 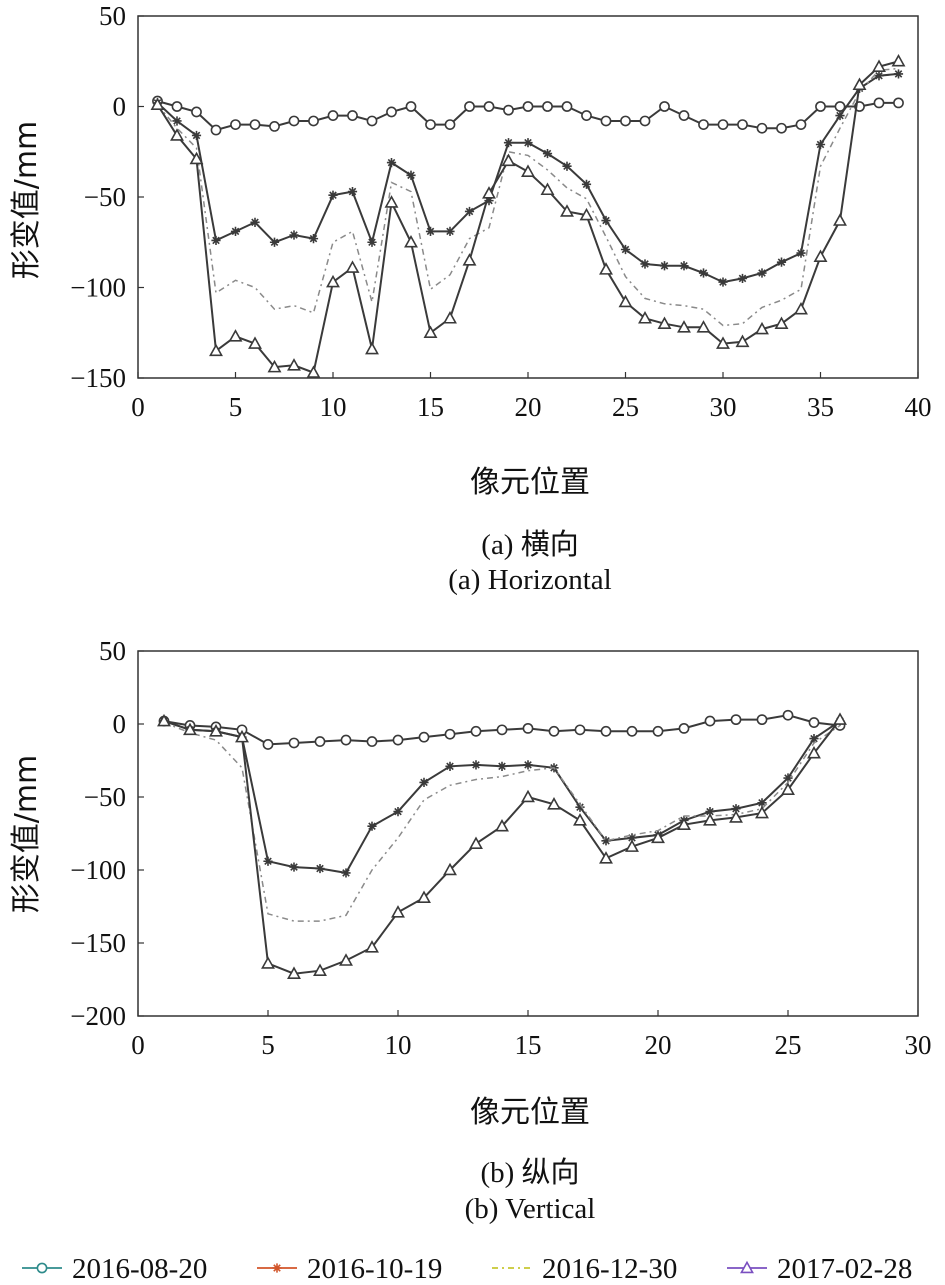 What do you see at coordinates (98, 288) in the screenshot?
I see `y-tick-label: −100` at bounding box center [98, 288].